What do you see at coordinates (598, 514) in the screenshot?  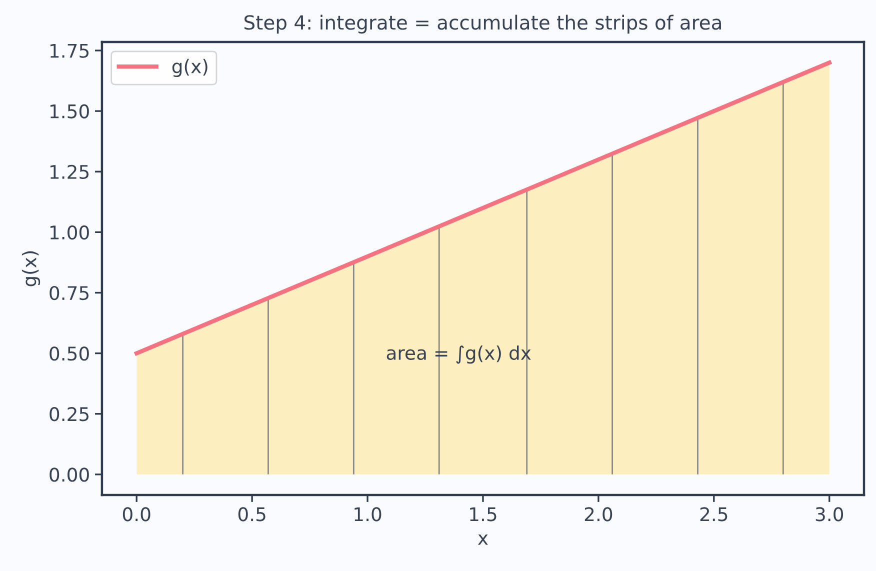 I see `x-tick-label: 2.0` at bounding box center [598, 514].